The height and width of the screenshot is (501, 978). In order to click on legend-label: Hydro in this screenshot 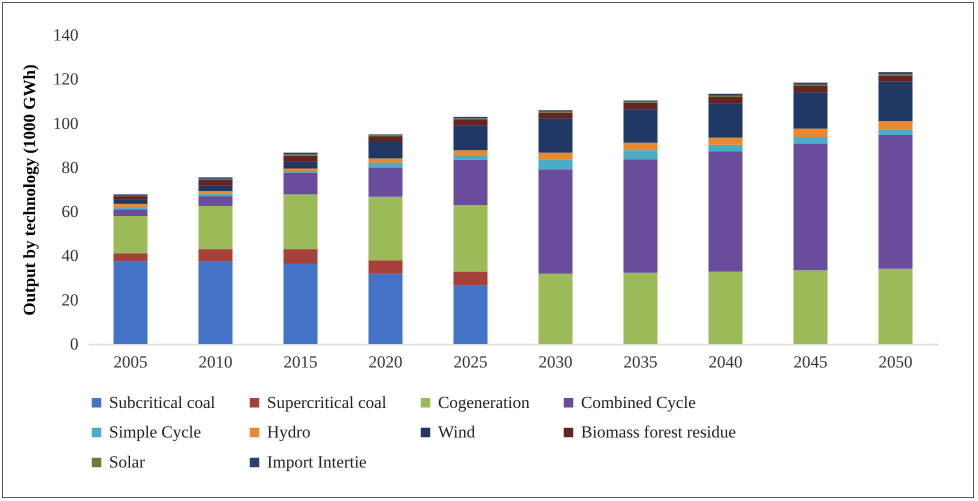, I will do `click(288, 432)`.